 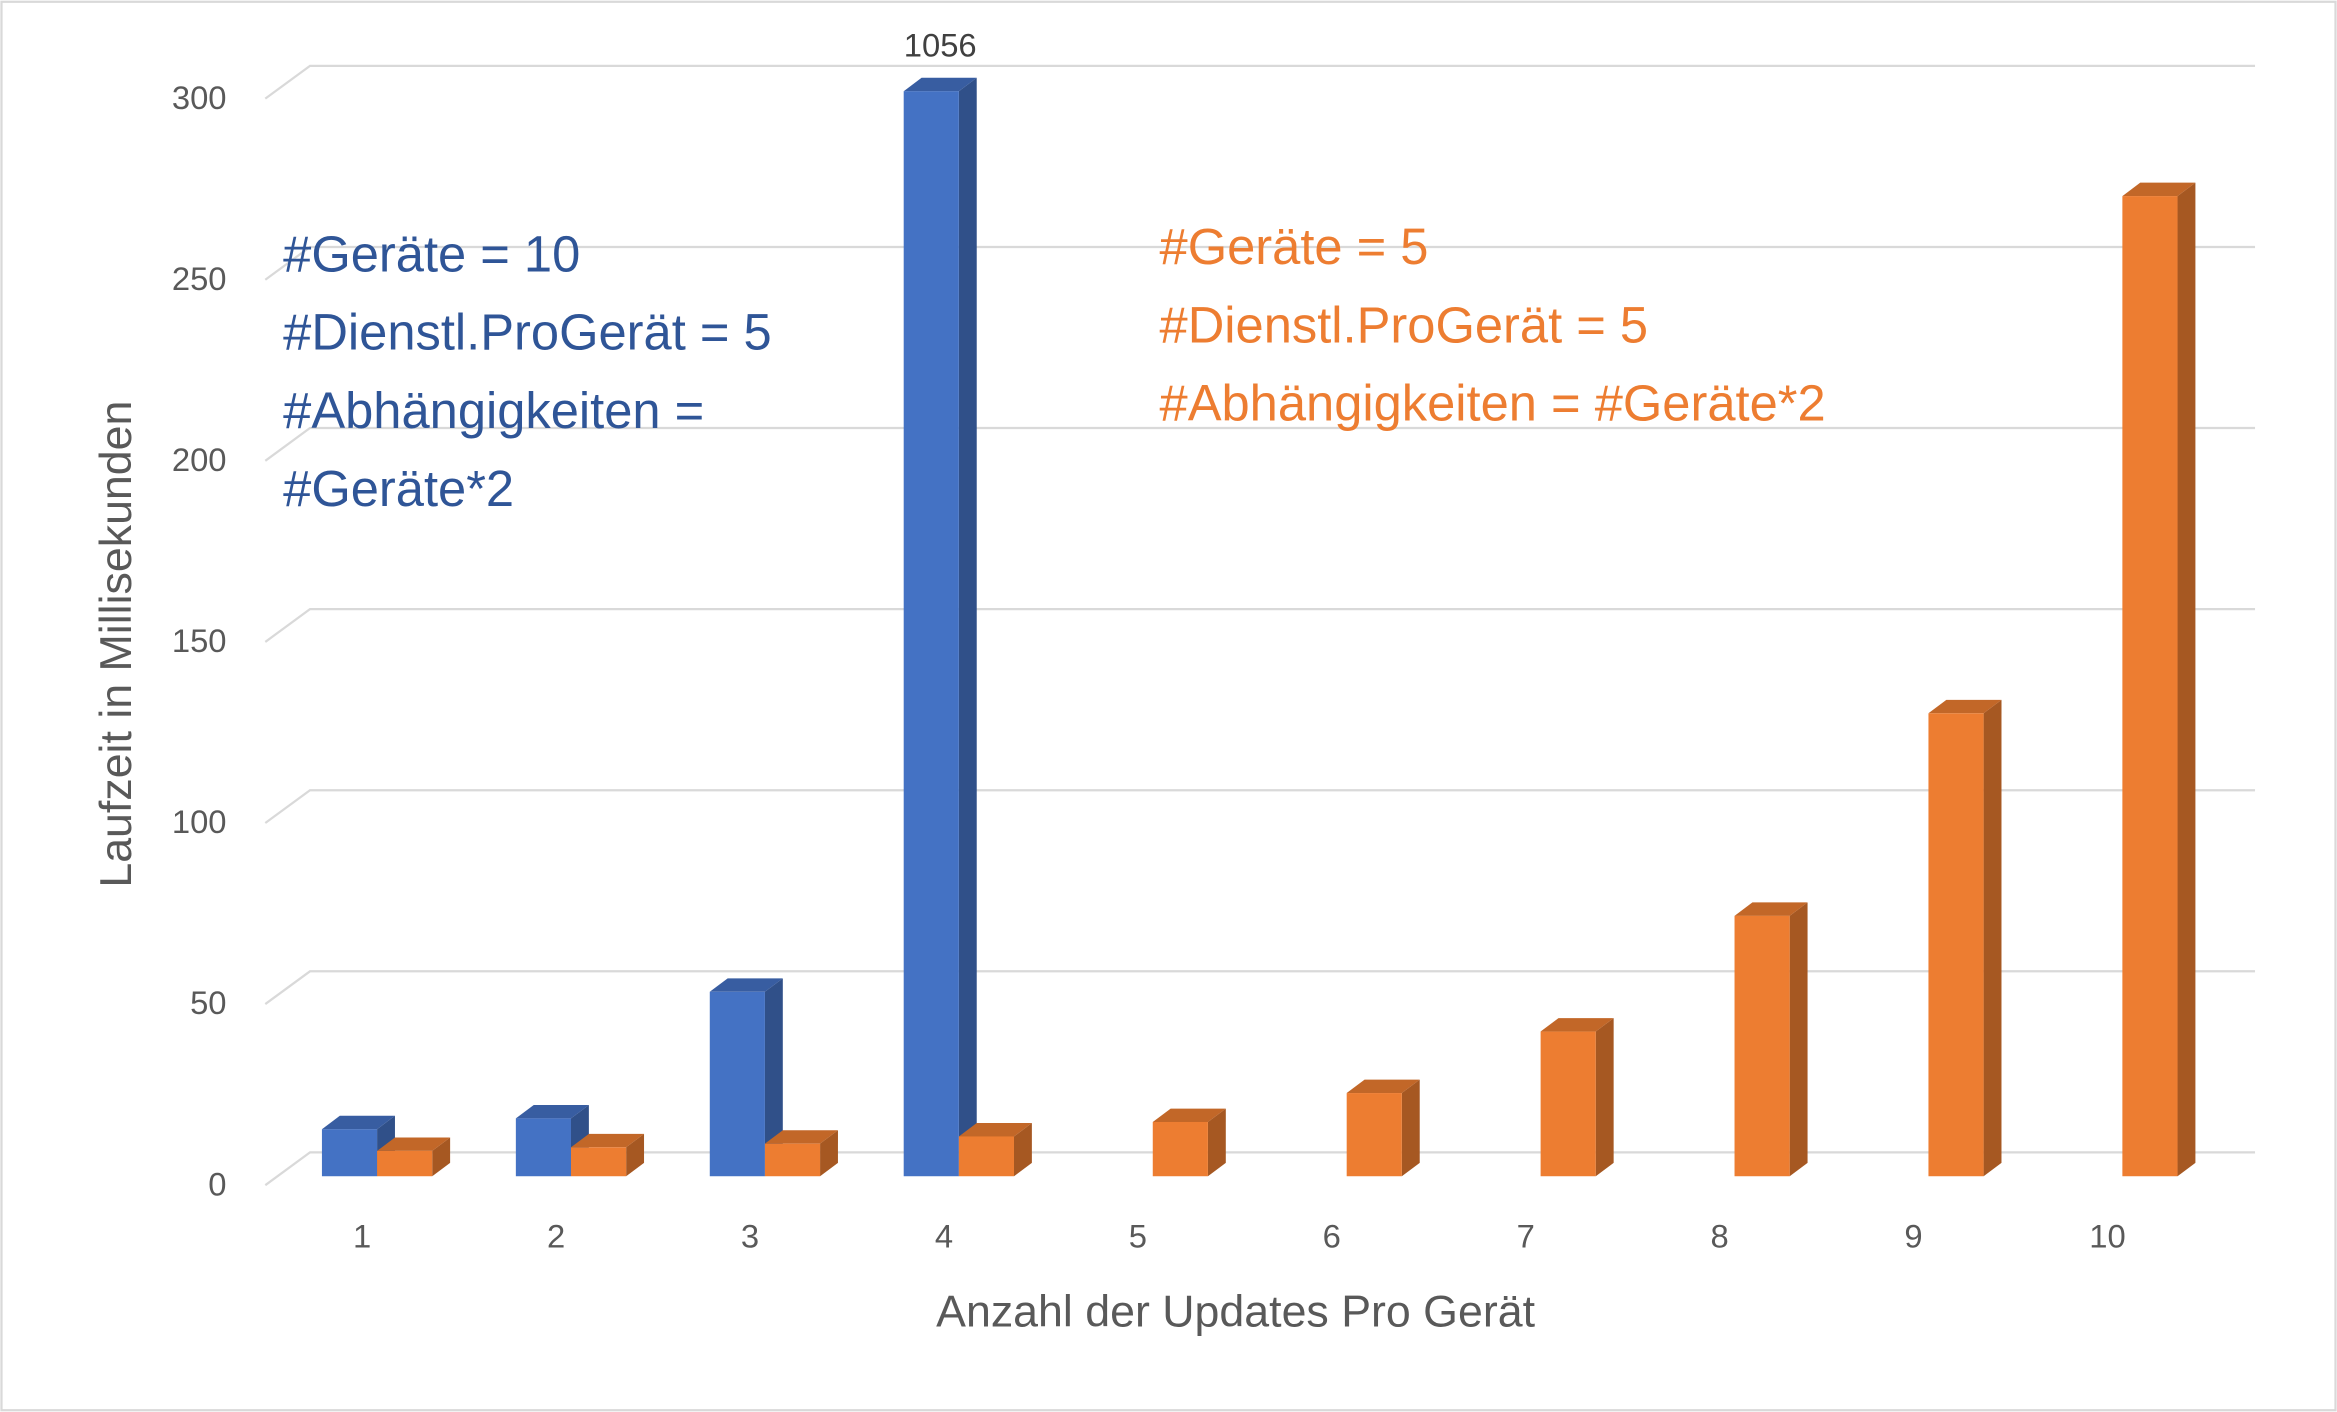 I want to click on x-tick-label: 8, so click(x=1720, y=1235).